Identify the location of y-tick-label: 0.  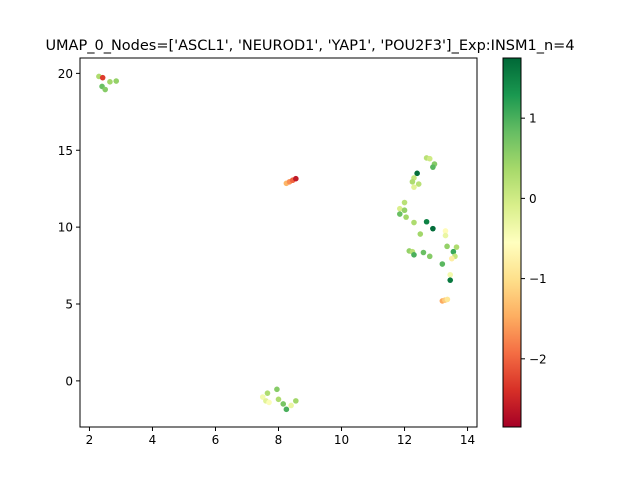
(69, 381).